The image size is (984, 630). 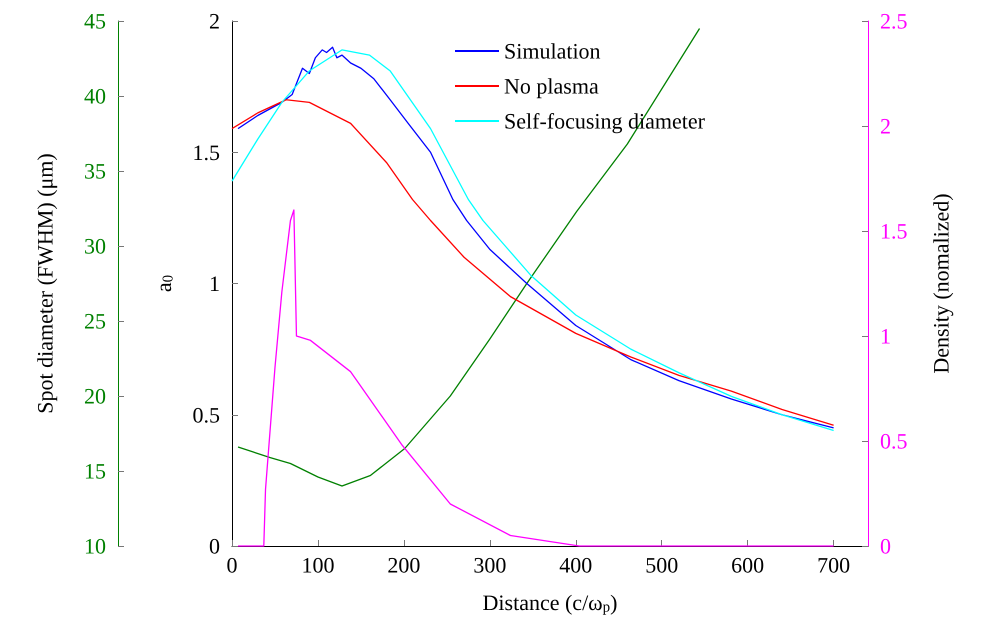 I want to click on y-axis-title: a0, so click(x=163, y=283).